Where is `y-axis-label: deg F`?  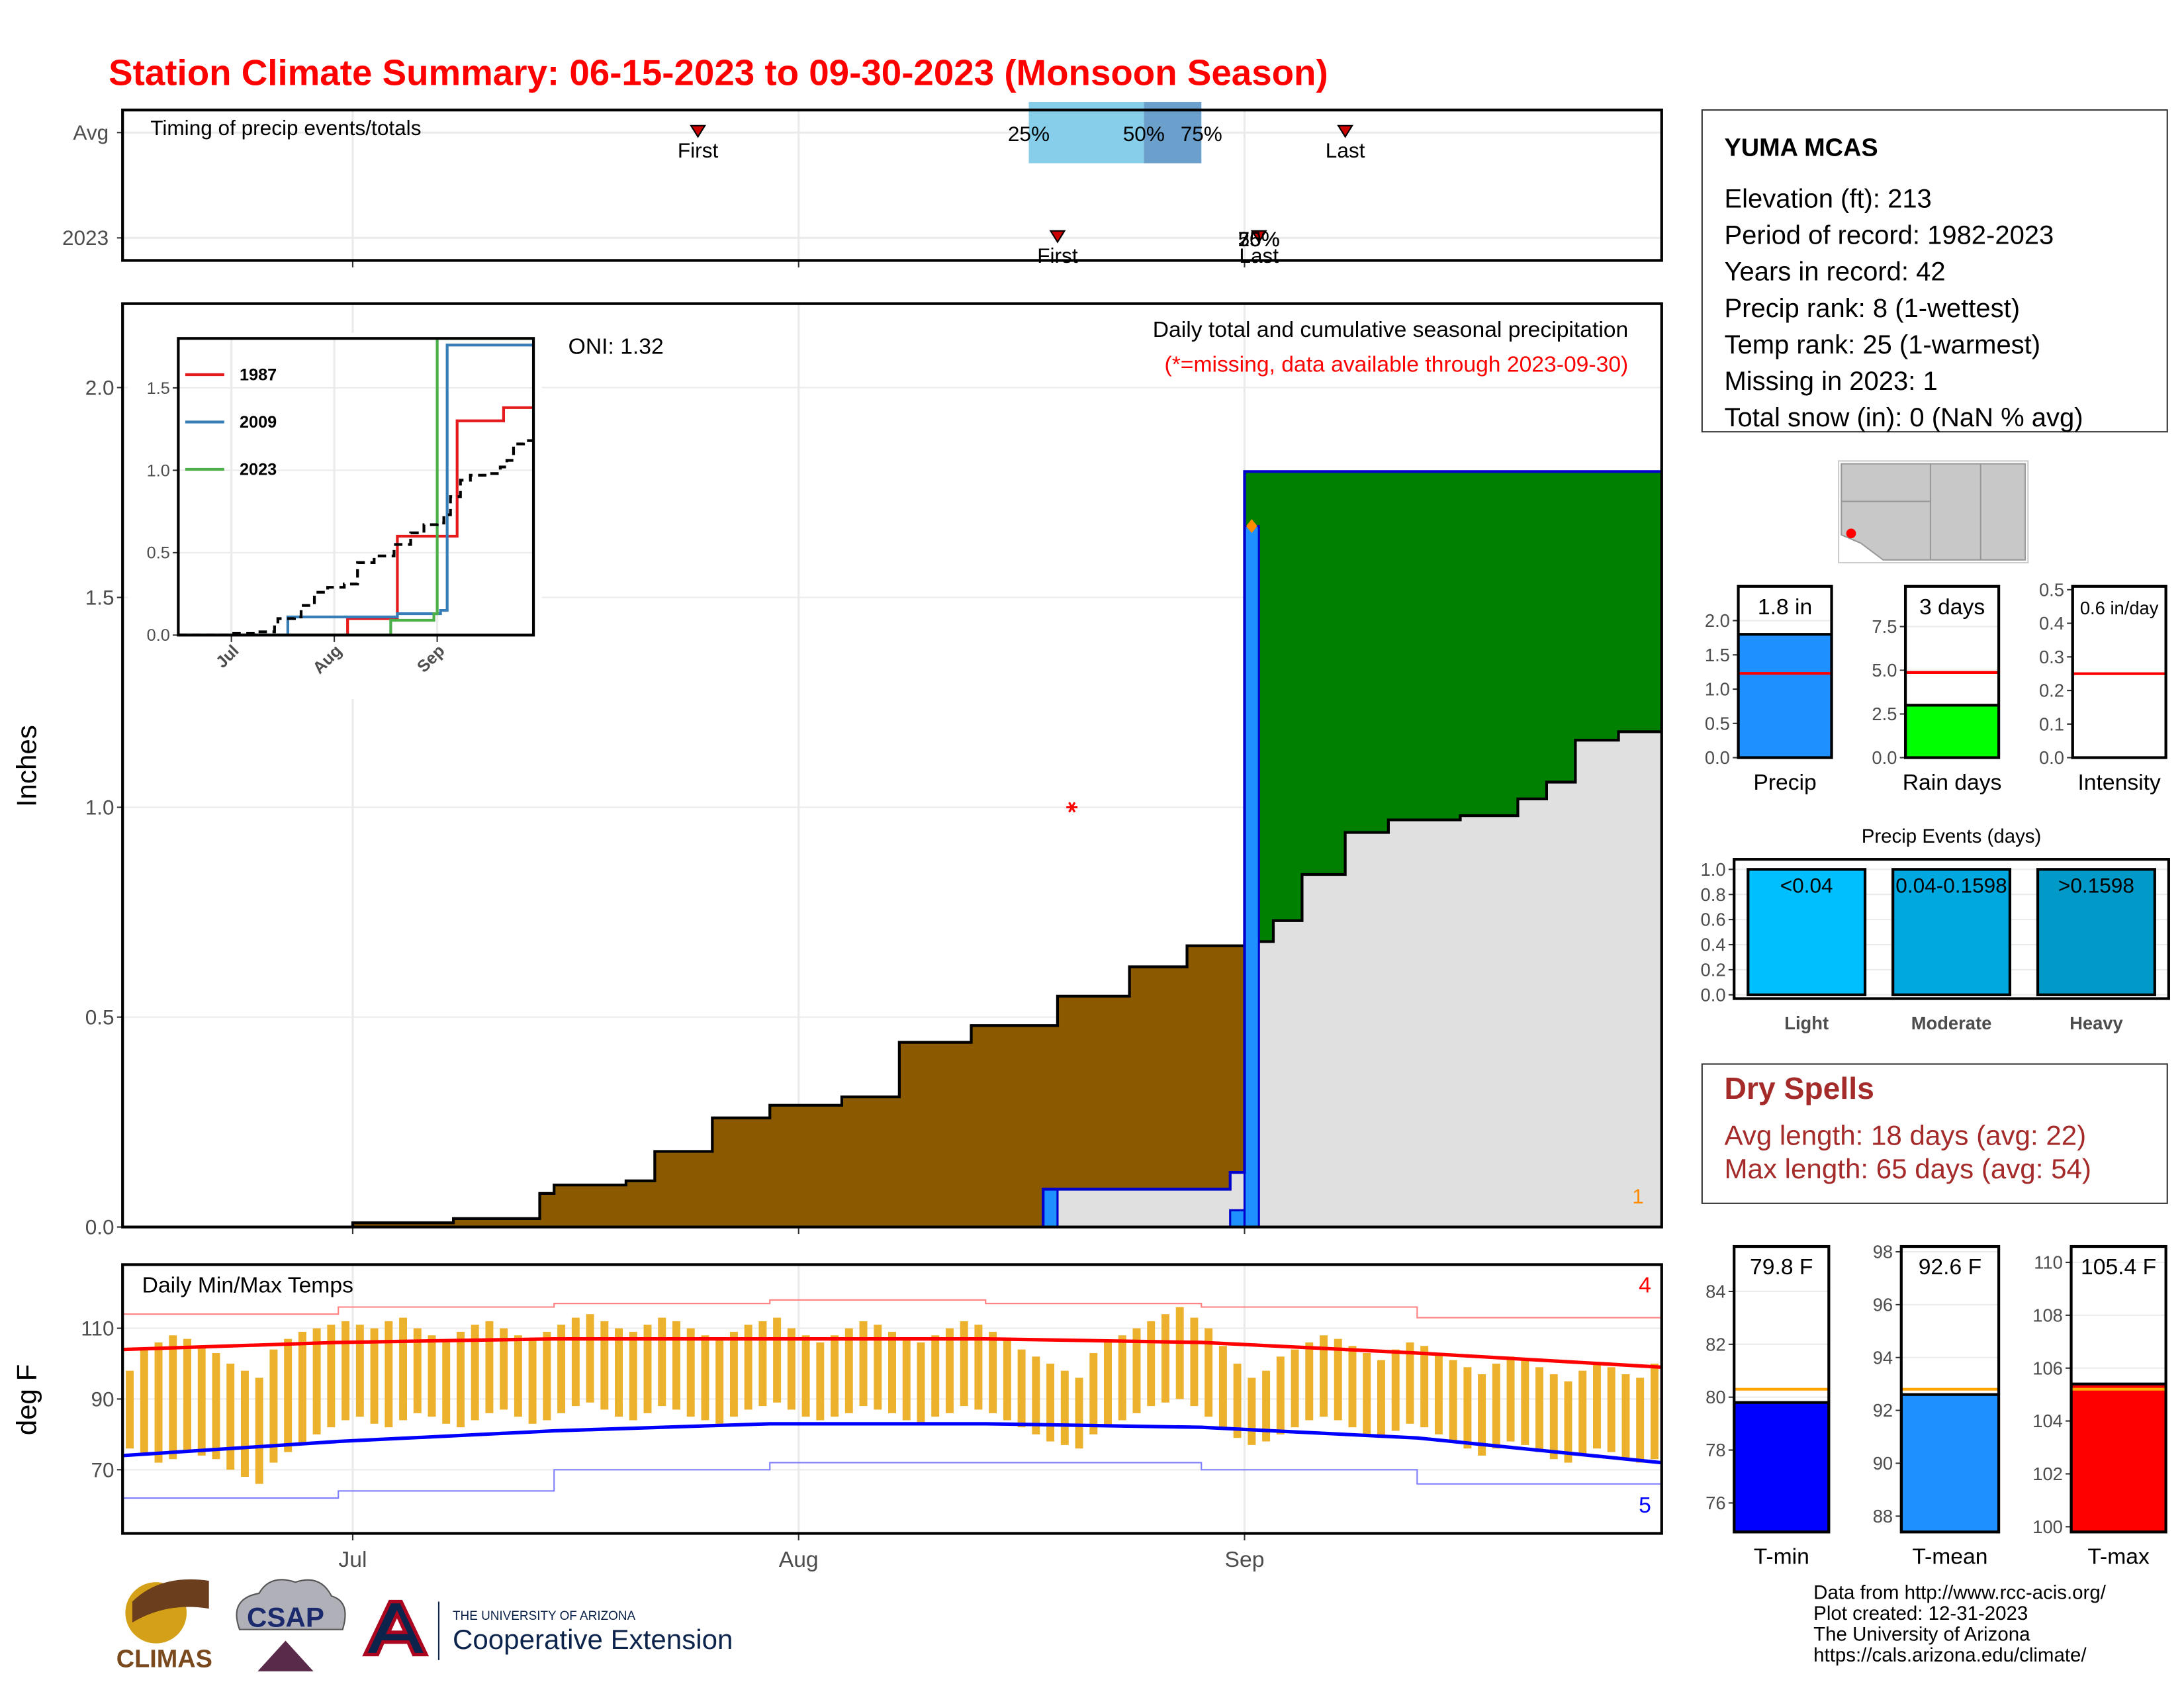
y-axis-label: deg F is located at coordinates (26, 1400).